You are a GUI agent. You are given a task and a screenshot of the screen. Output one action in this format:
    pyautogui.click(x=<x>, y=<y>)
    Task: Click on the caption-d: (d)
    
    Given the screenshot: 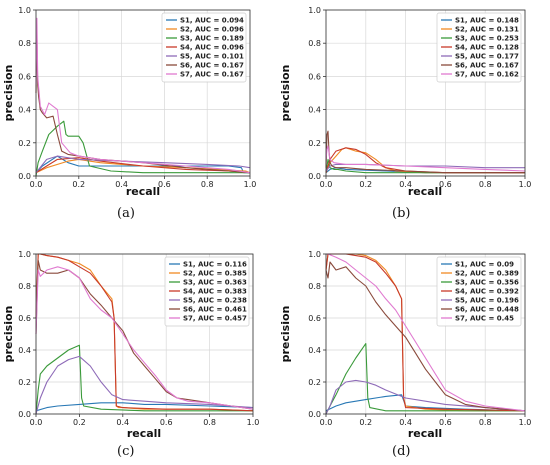 What is the action you would take?
    pyautogui.click(x=401, y=451)
    